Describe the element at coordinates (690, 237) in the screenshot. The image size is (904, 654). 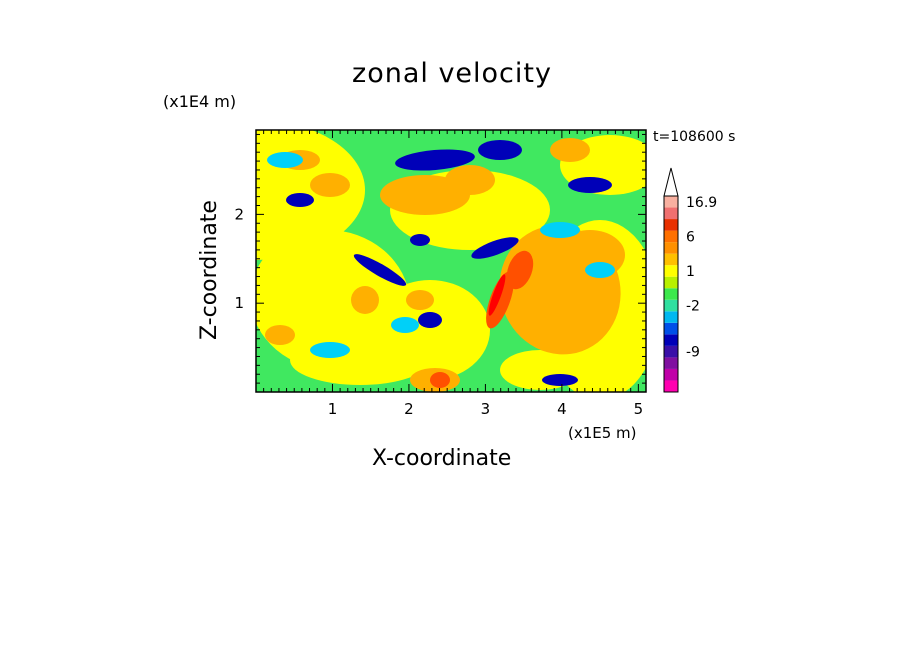
I see `colorbar-label: 6` at that location.